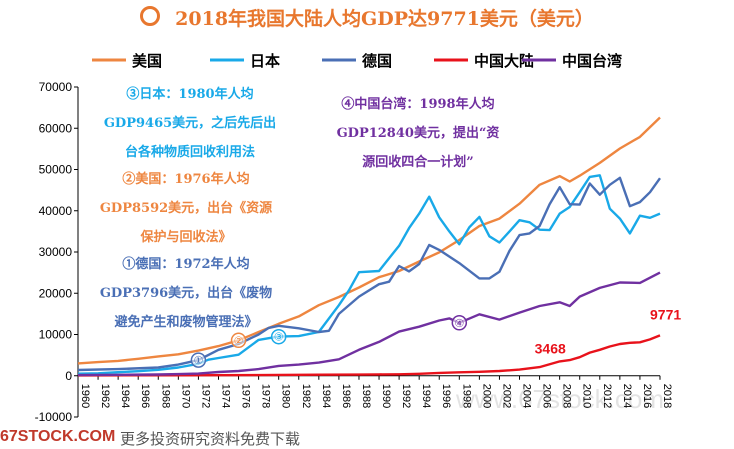 This screenshot has height=449, width=734. What do you see at coordinates (357, 61) in the screenshot?
I see `legend: 美国 日本 德国 中国大陆 中国台湾` at bounding box center [357, 61].